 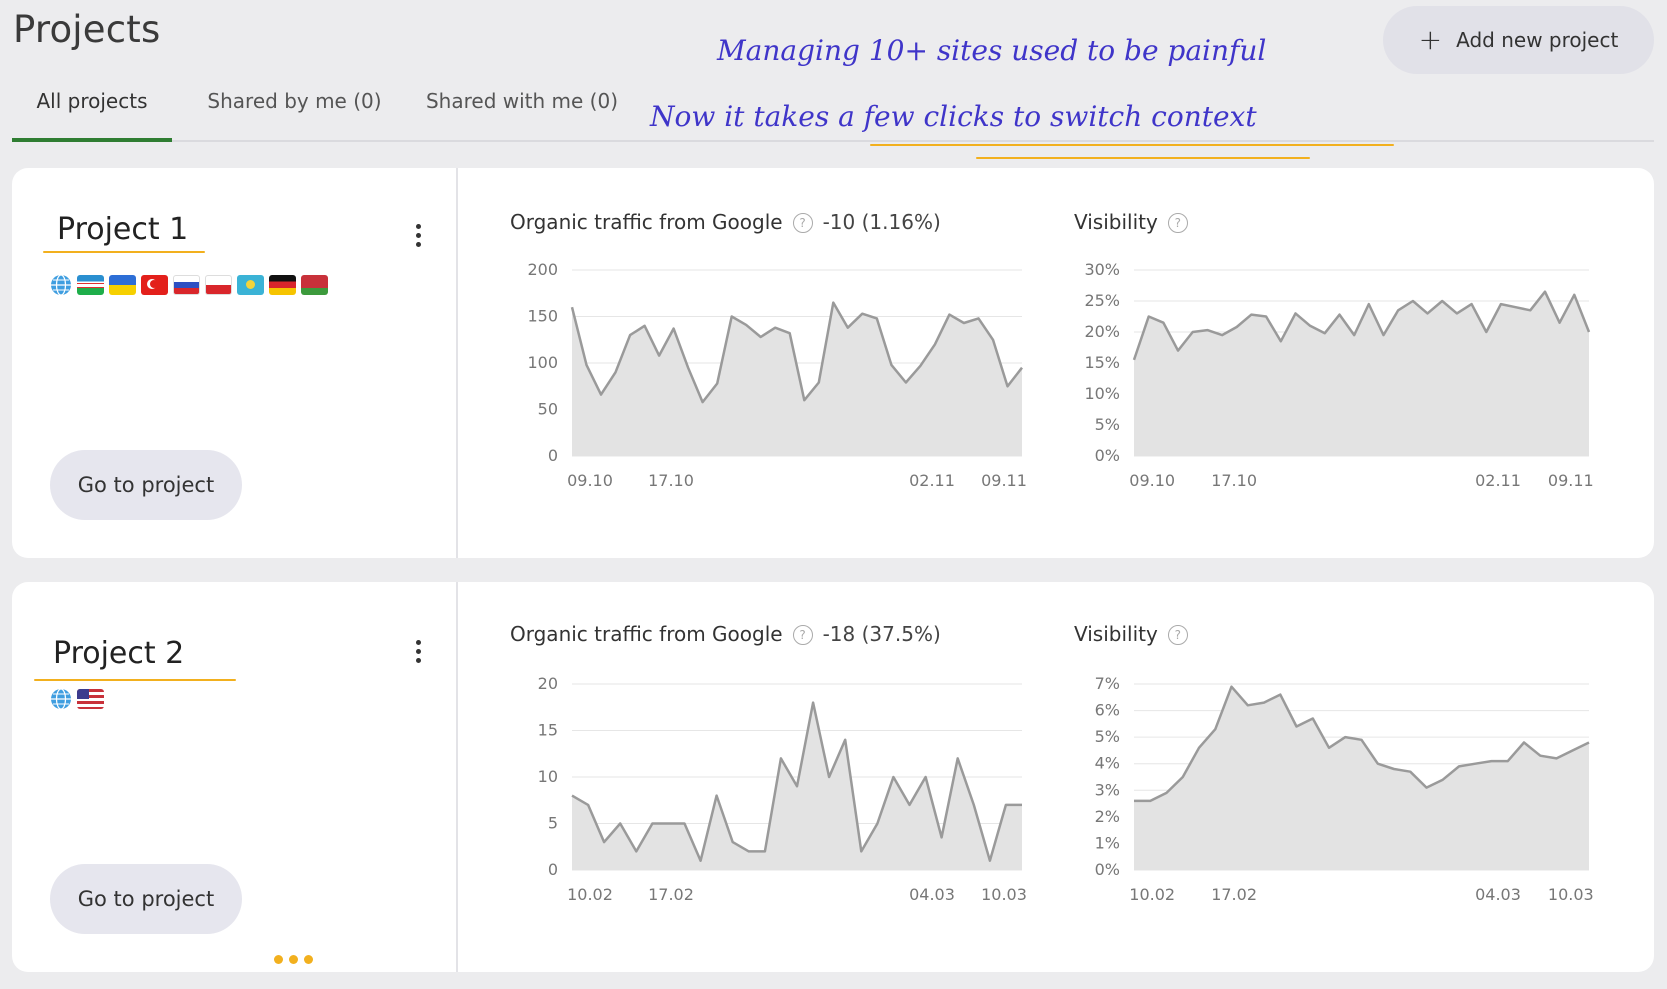 What do you see at coordinates (992, 50) in the screenshot?
I see `annotation-line-1: Managing 10+ sites used to be painful` at bounding box center [992, 50].